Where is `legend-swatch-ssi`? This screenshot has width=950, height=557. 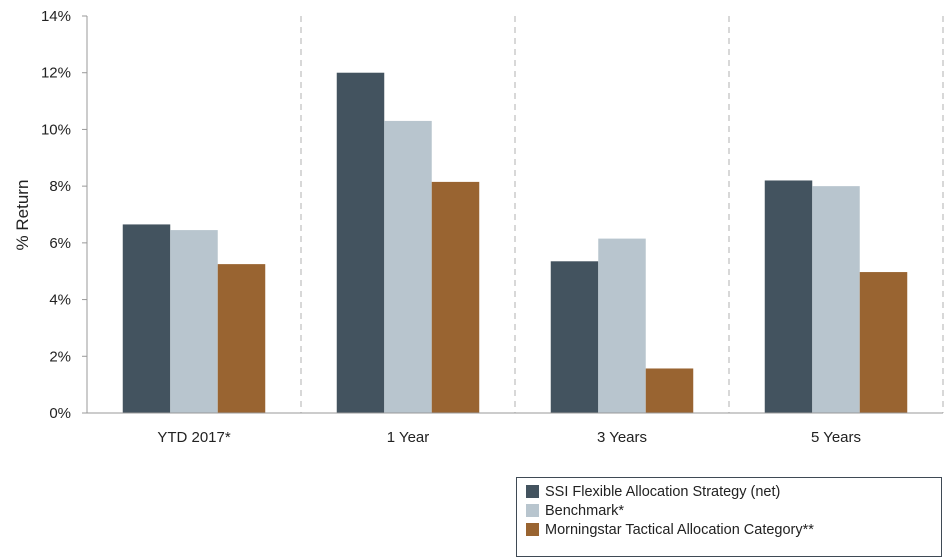
legend-swatch-ssi is located at coordinates (532, 491).